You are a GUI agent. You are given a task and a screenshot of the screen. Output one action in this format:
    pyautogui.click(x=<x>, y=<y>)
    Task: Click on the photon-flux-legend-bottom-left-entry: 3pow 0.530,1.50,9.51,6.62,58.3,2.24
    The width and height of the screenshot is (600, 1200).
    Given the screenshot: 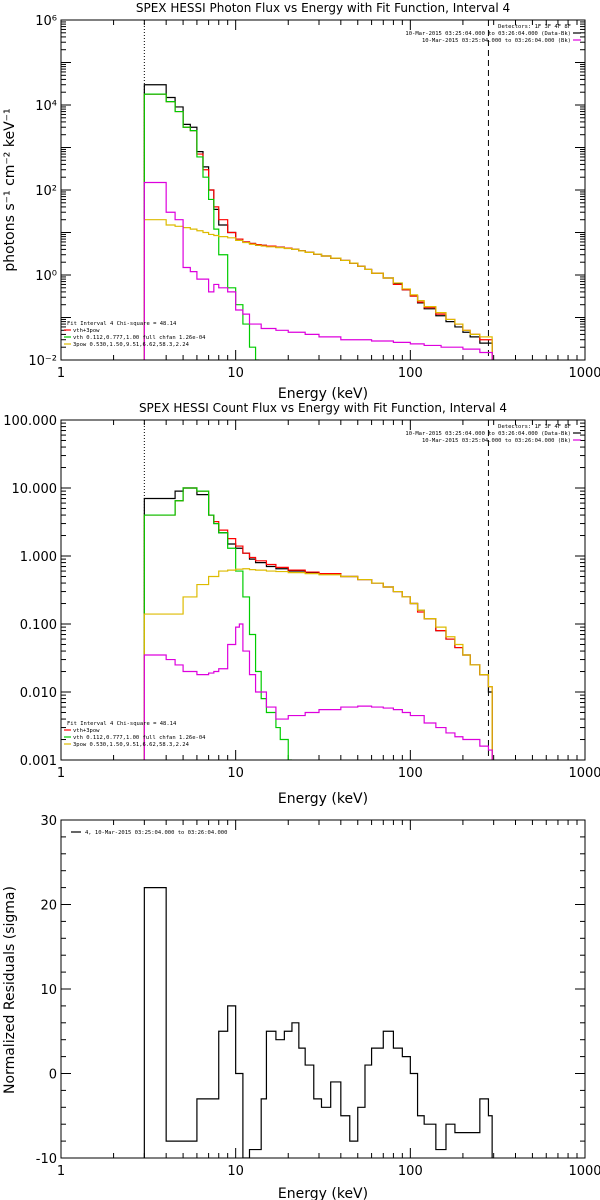 What is the action you would take?
    pyautogui.click(x=131, y=345)
    